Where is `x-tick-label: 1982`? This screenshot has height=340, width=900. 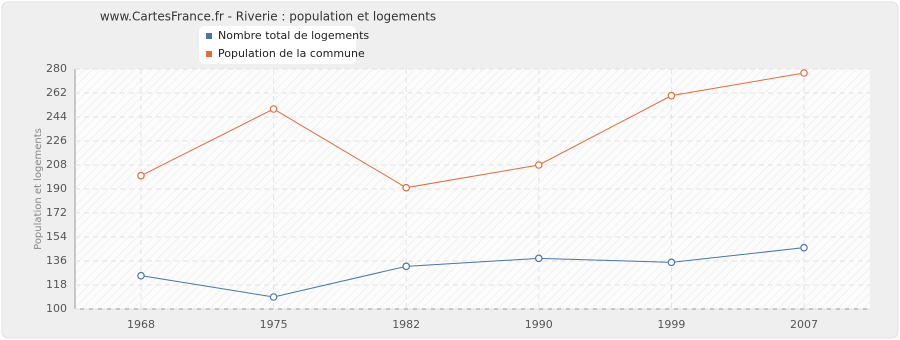 x-tick-label: 1982 is located at coordinates (406, 324).